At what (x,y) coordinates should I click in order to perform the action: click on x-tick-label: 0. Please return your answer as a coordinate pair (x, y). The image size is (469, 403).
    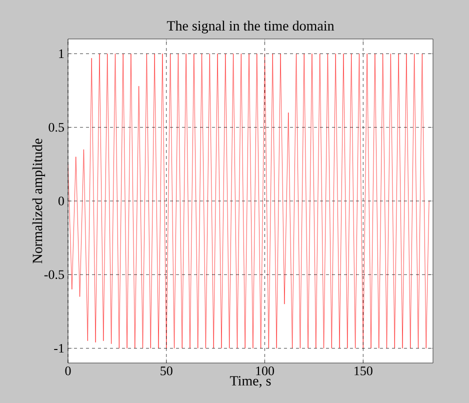
    Looking at the image, I should click on (68, 371).